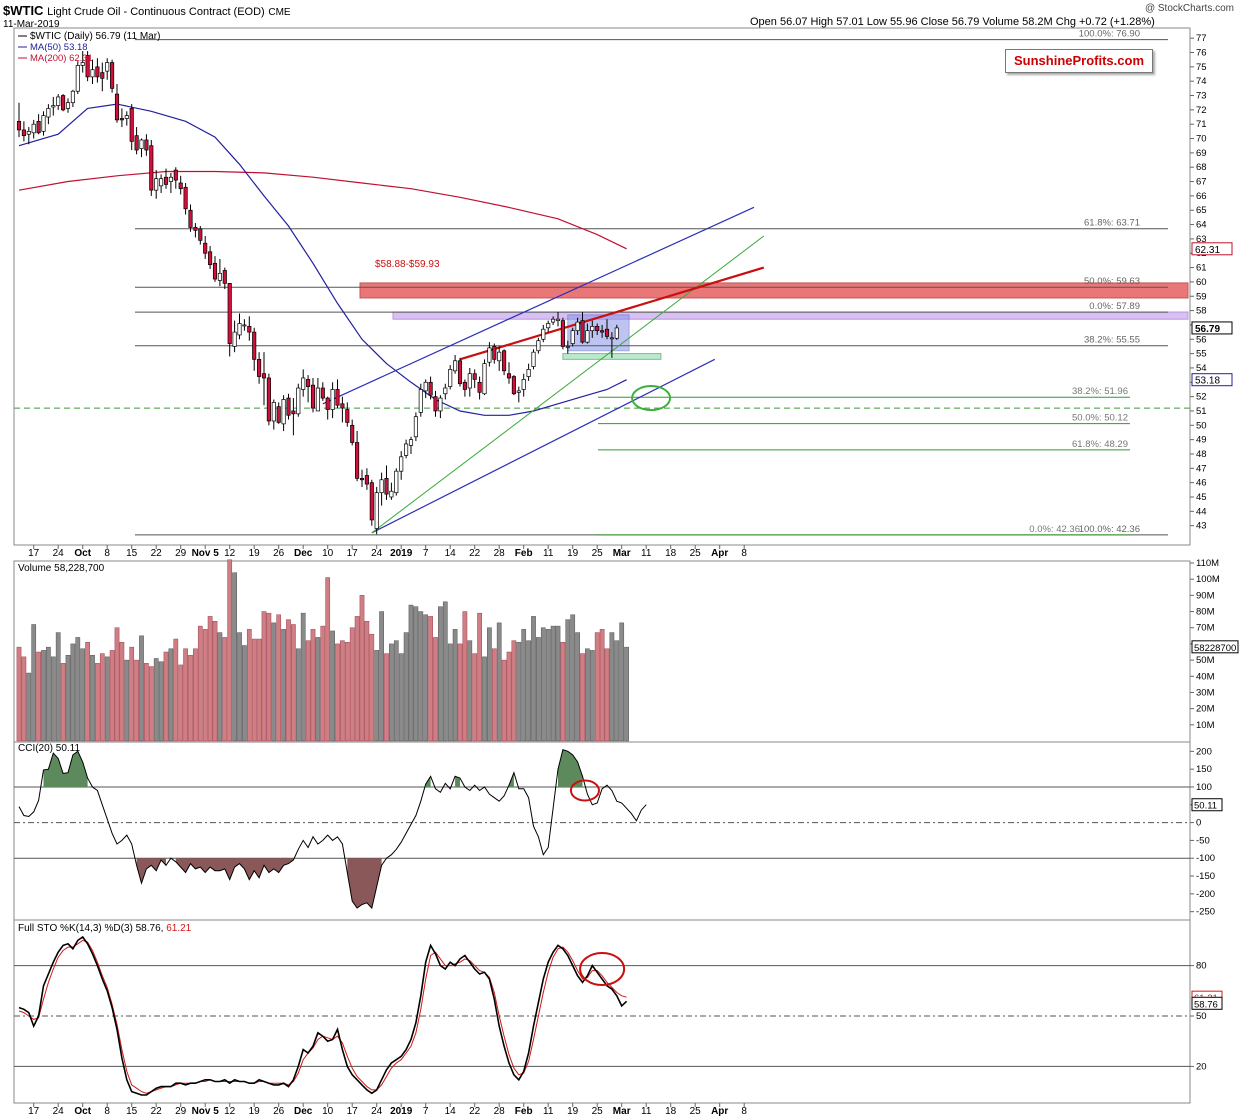 This screenshot has width=1240, height=1119. What do you see at coordinates (1207, 381) in the screenshot?
I see `ma50-price-label: 53.18` at bounding box center [1207, 381].